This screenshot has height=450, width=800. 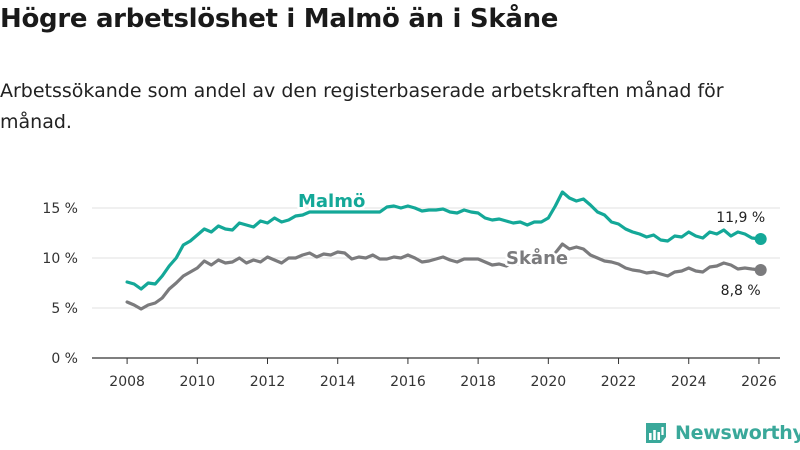 What do you see at coordinates (537, 258) in the screenshot?
I see `series-label-skane: Skåne` at bounding box center [537, 258].